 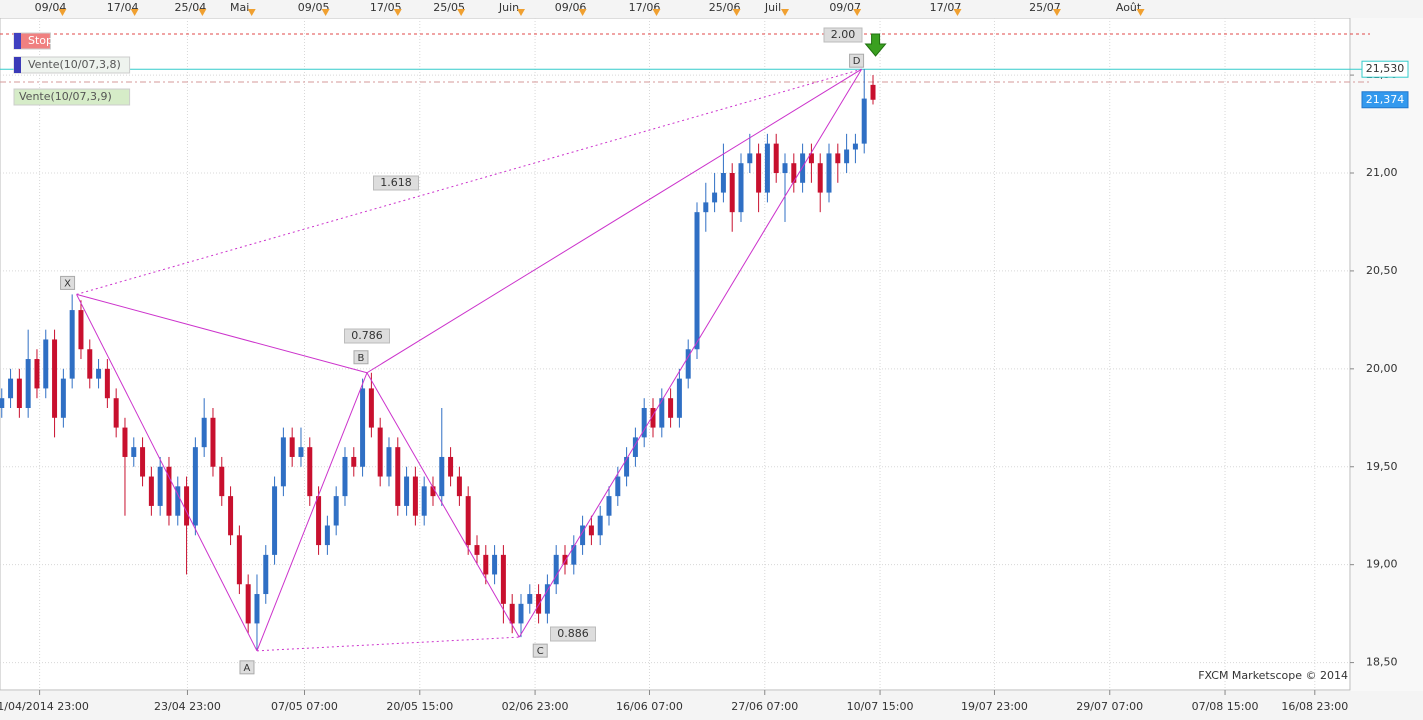 What do you see at coordinates (386, 7) in the screenshot?
I see `top-tick-label: 17/05` at bounding box center [386, 7].